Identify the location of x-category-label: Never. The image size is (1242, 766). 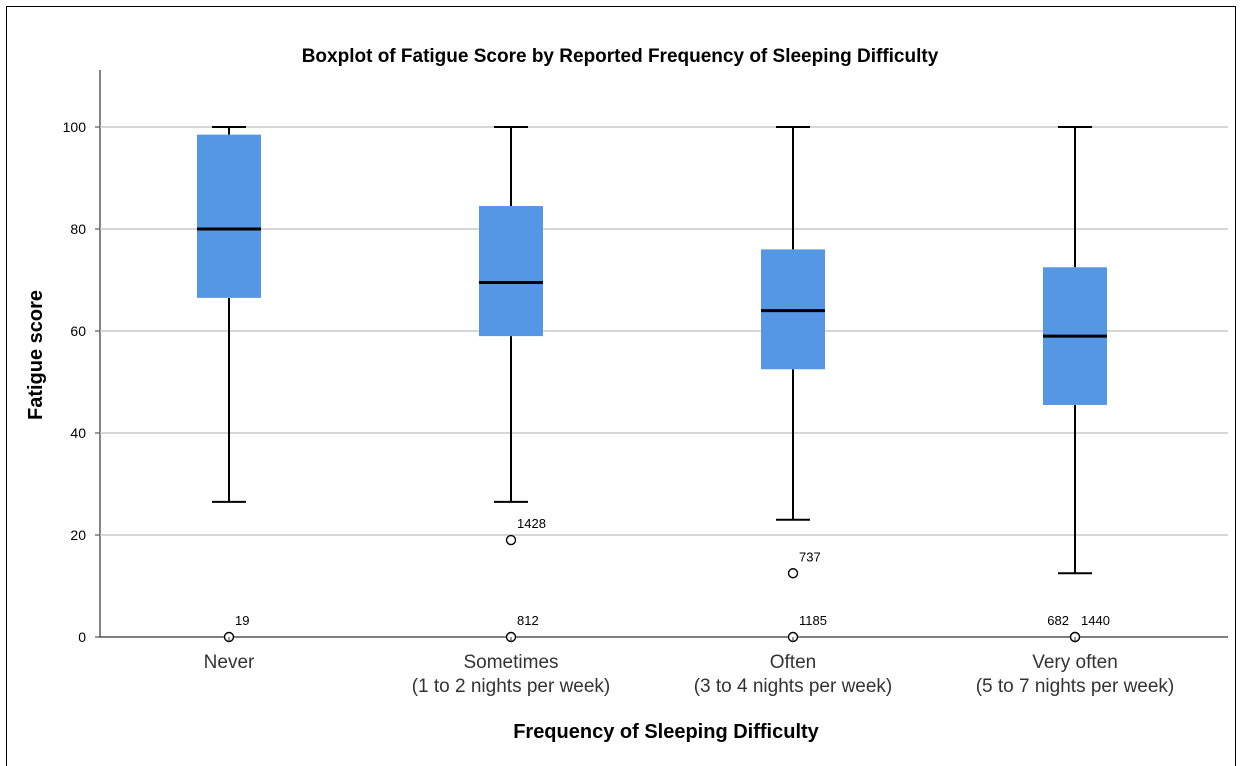
(229, 662).